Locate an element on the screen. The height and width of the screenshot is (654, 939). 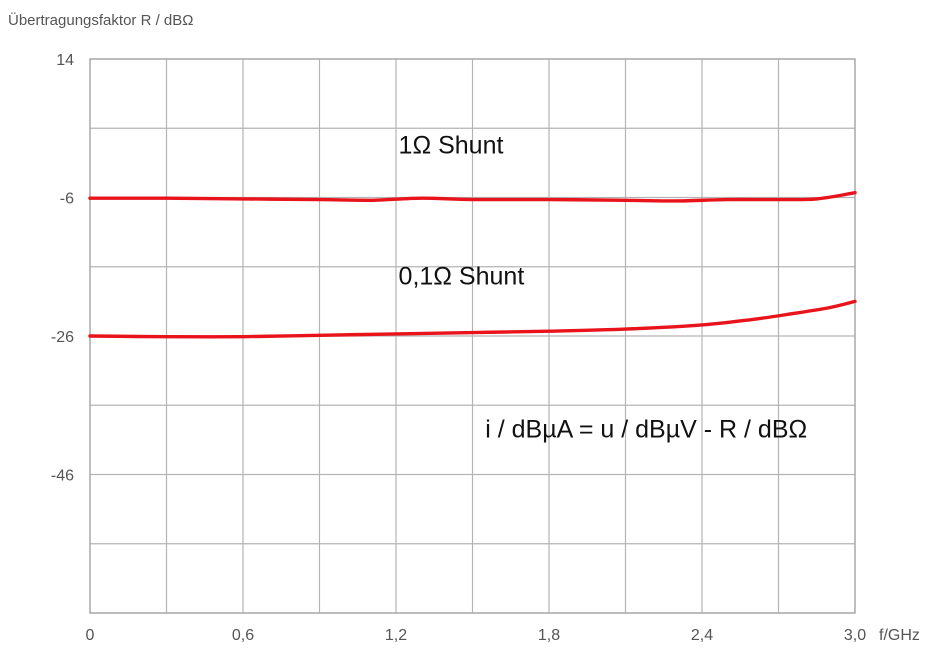
x-axis-title: f/GHz is located at coordinates (899, 635).